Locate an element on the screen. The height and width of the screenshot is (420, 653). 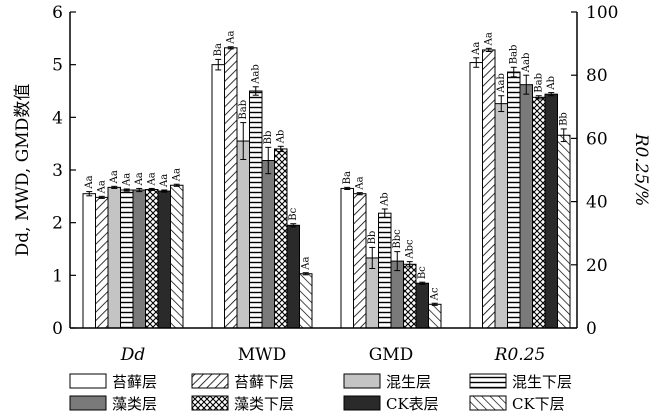
significance-label: Abc is located at coordinates (410, 249).